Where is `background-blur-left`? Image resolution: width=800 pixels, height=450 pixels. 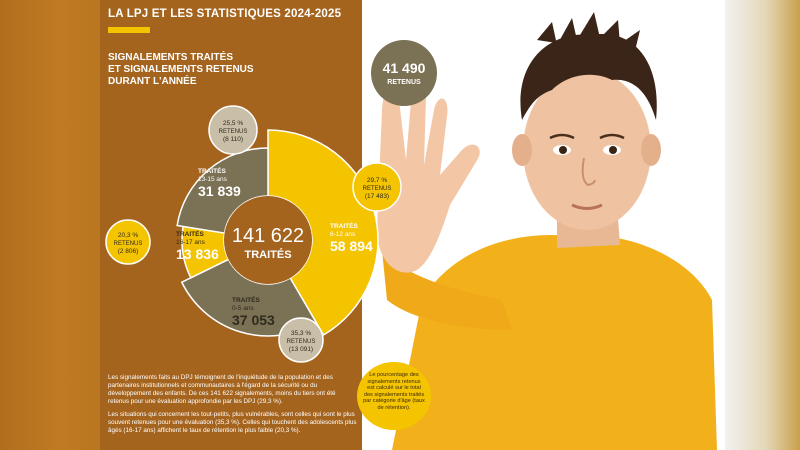 background-blur-left is located at coordinates (50, 225).